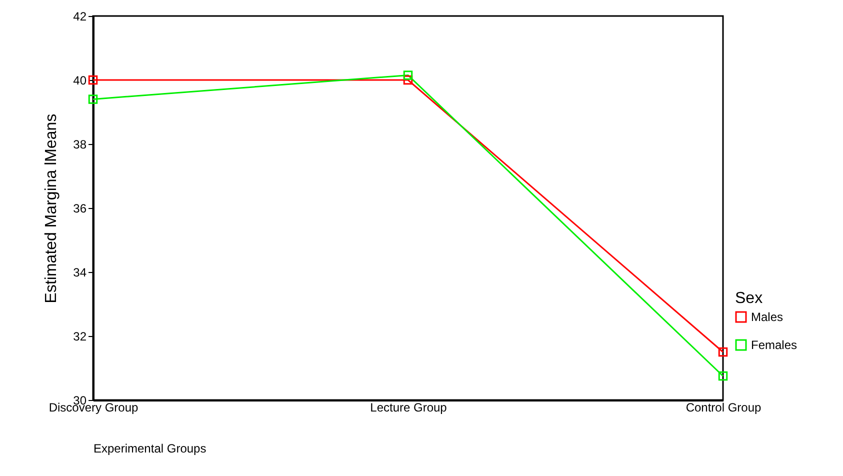  Describe the element at coordinates (80, 209) in the screenshot. I see `y-tick-label: 36` at that location.